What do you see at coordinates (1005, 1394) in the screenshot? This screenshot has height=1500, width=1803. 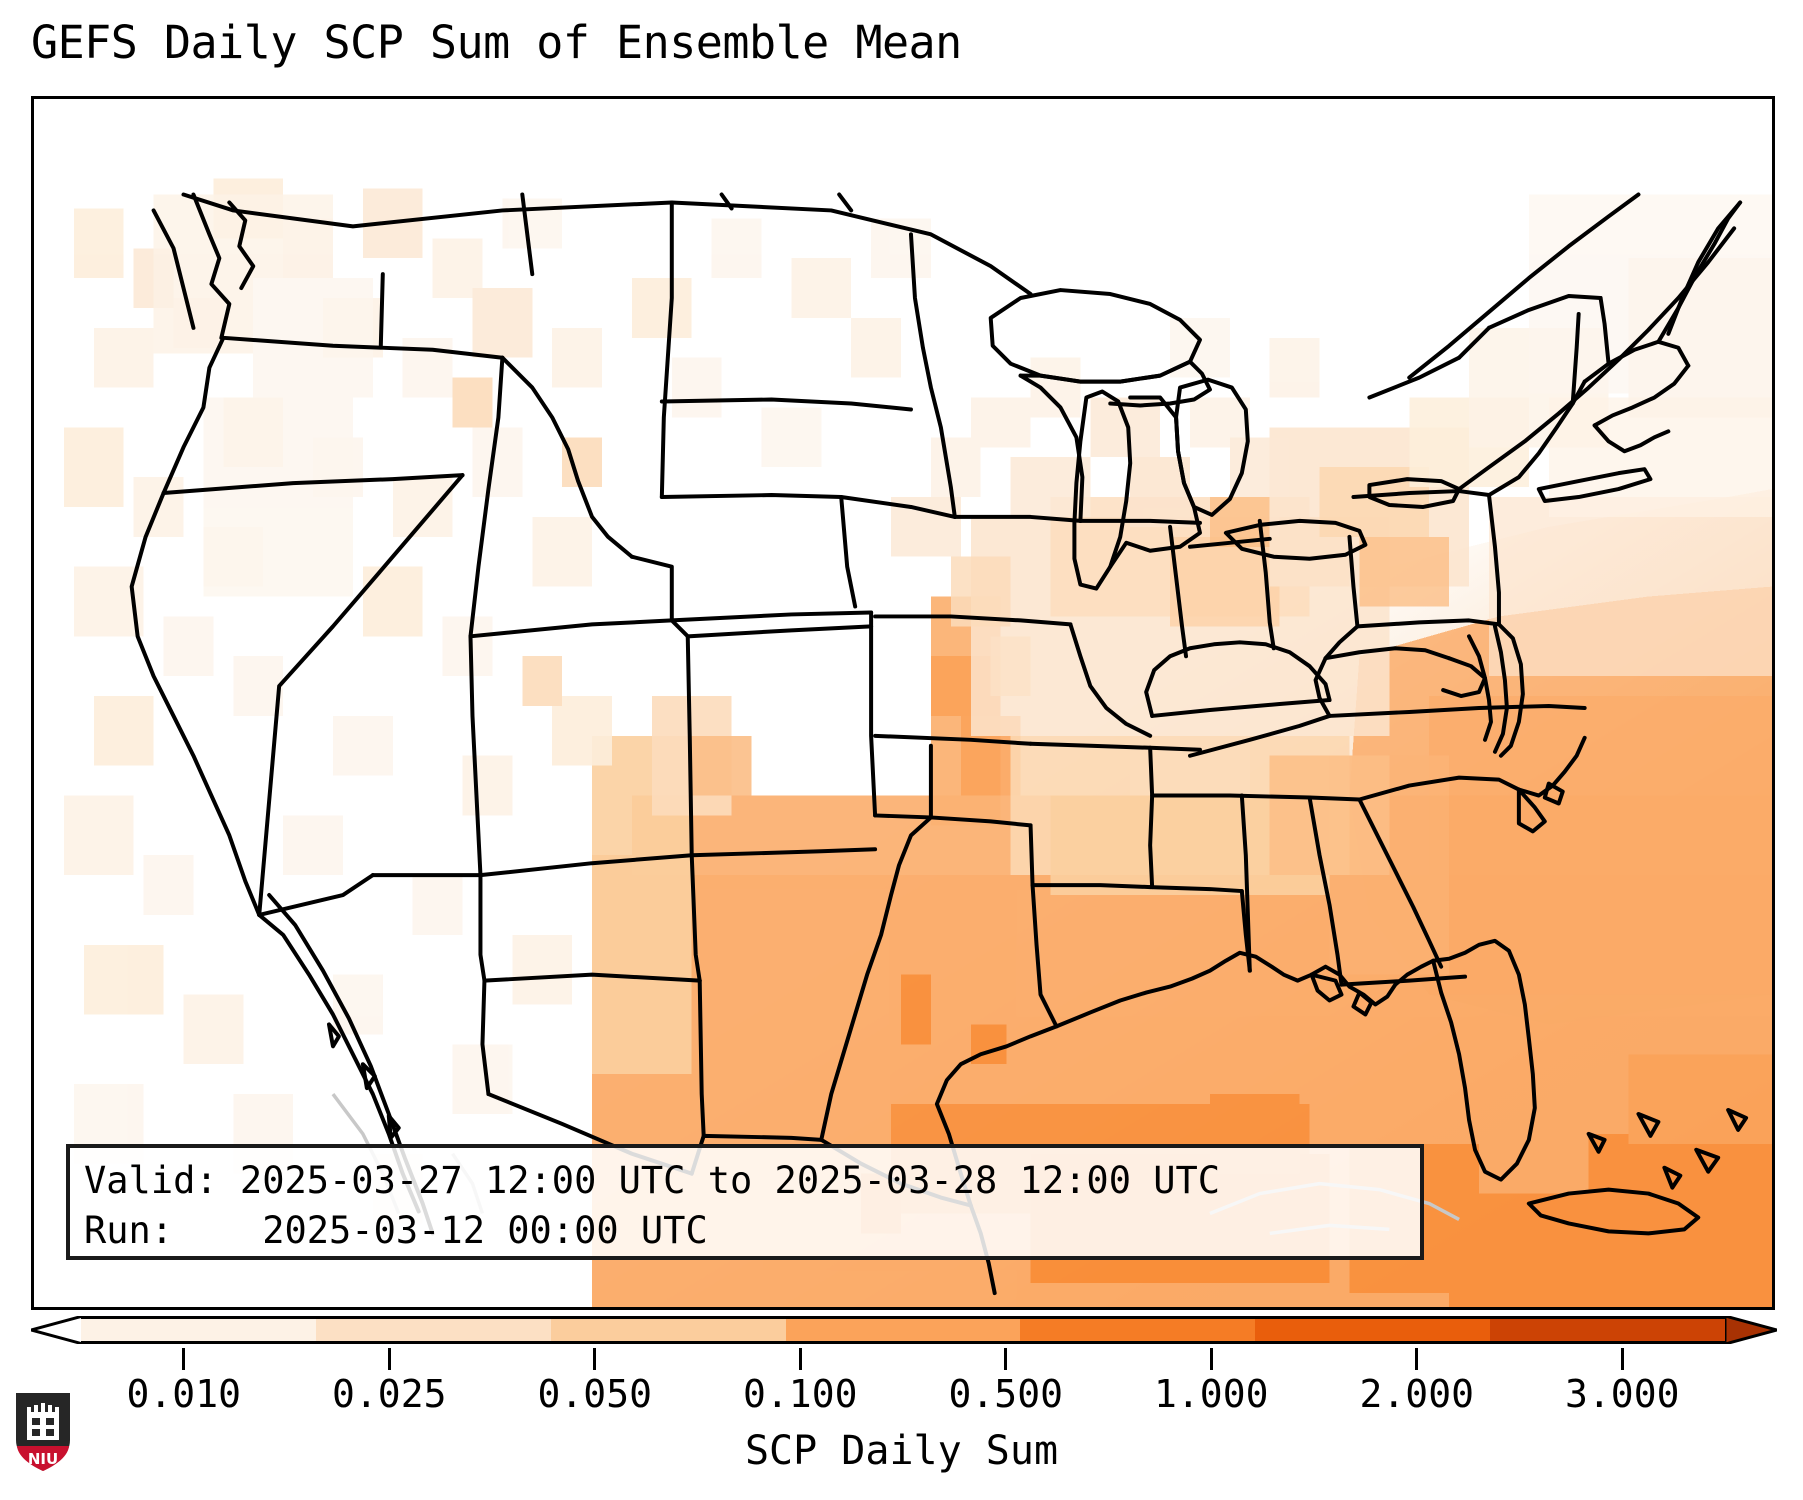 I see `colorbar-tick-label-4: 0.500` at bounding box center [1005, 1394].